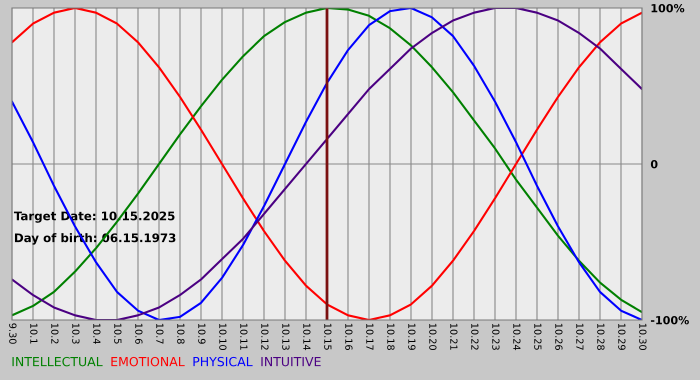 This screenshot has height=380, width=700. I want to click on x-tick-label: 10.14, so click(307, 337).